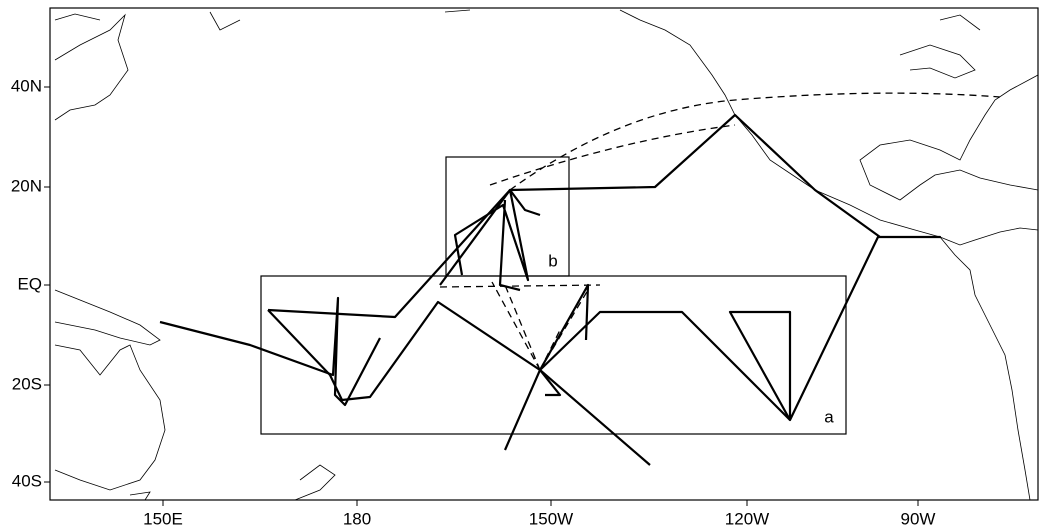 The image size is (1040, 531). What do you see at coordinates (163, 518) in the screenshot?
I see `lon-label: 150E` at bounding box center [163, 518].